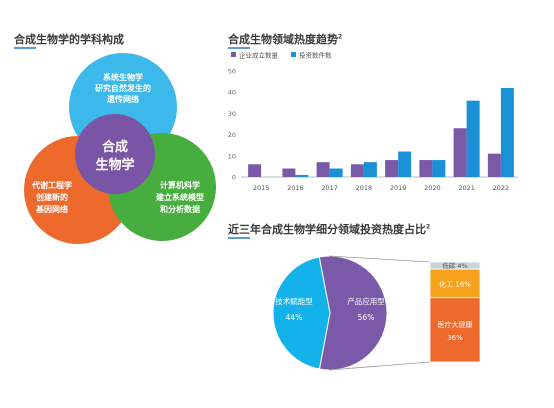  What do you see at coordinates (232, 125) in the screenshot?
I see `y-axis: 0 10 20 30 40 50` at bounding box center [232, 125].